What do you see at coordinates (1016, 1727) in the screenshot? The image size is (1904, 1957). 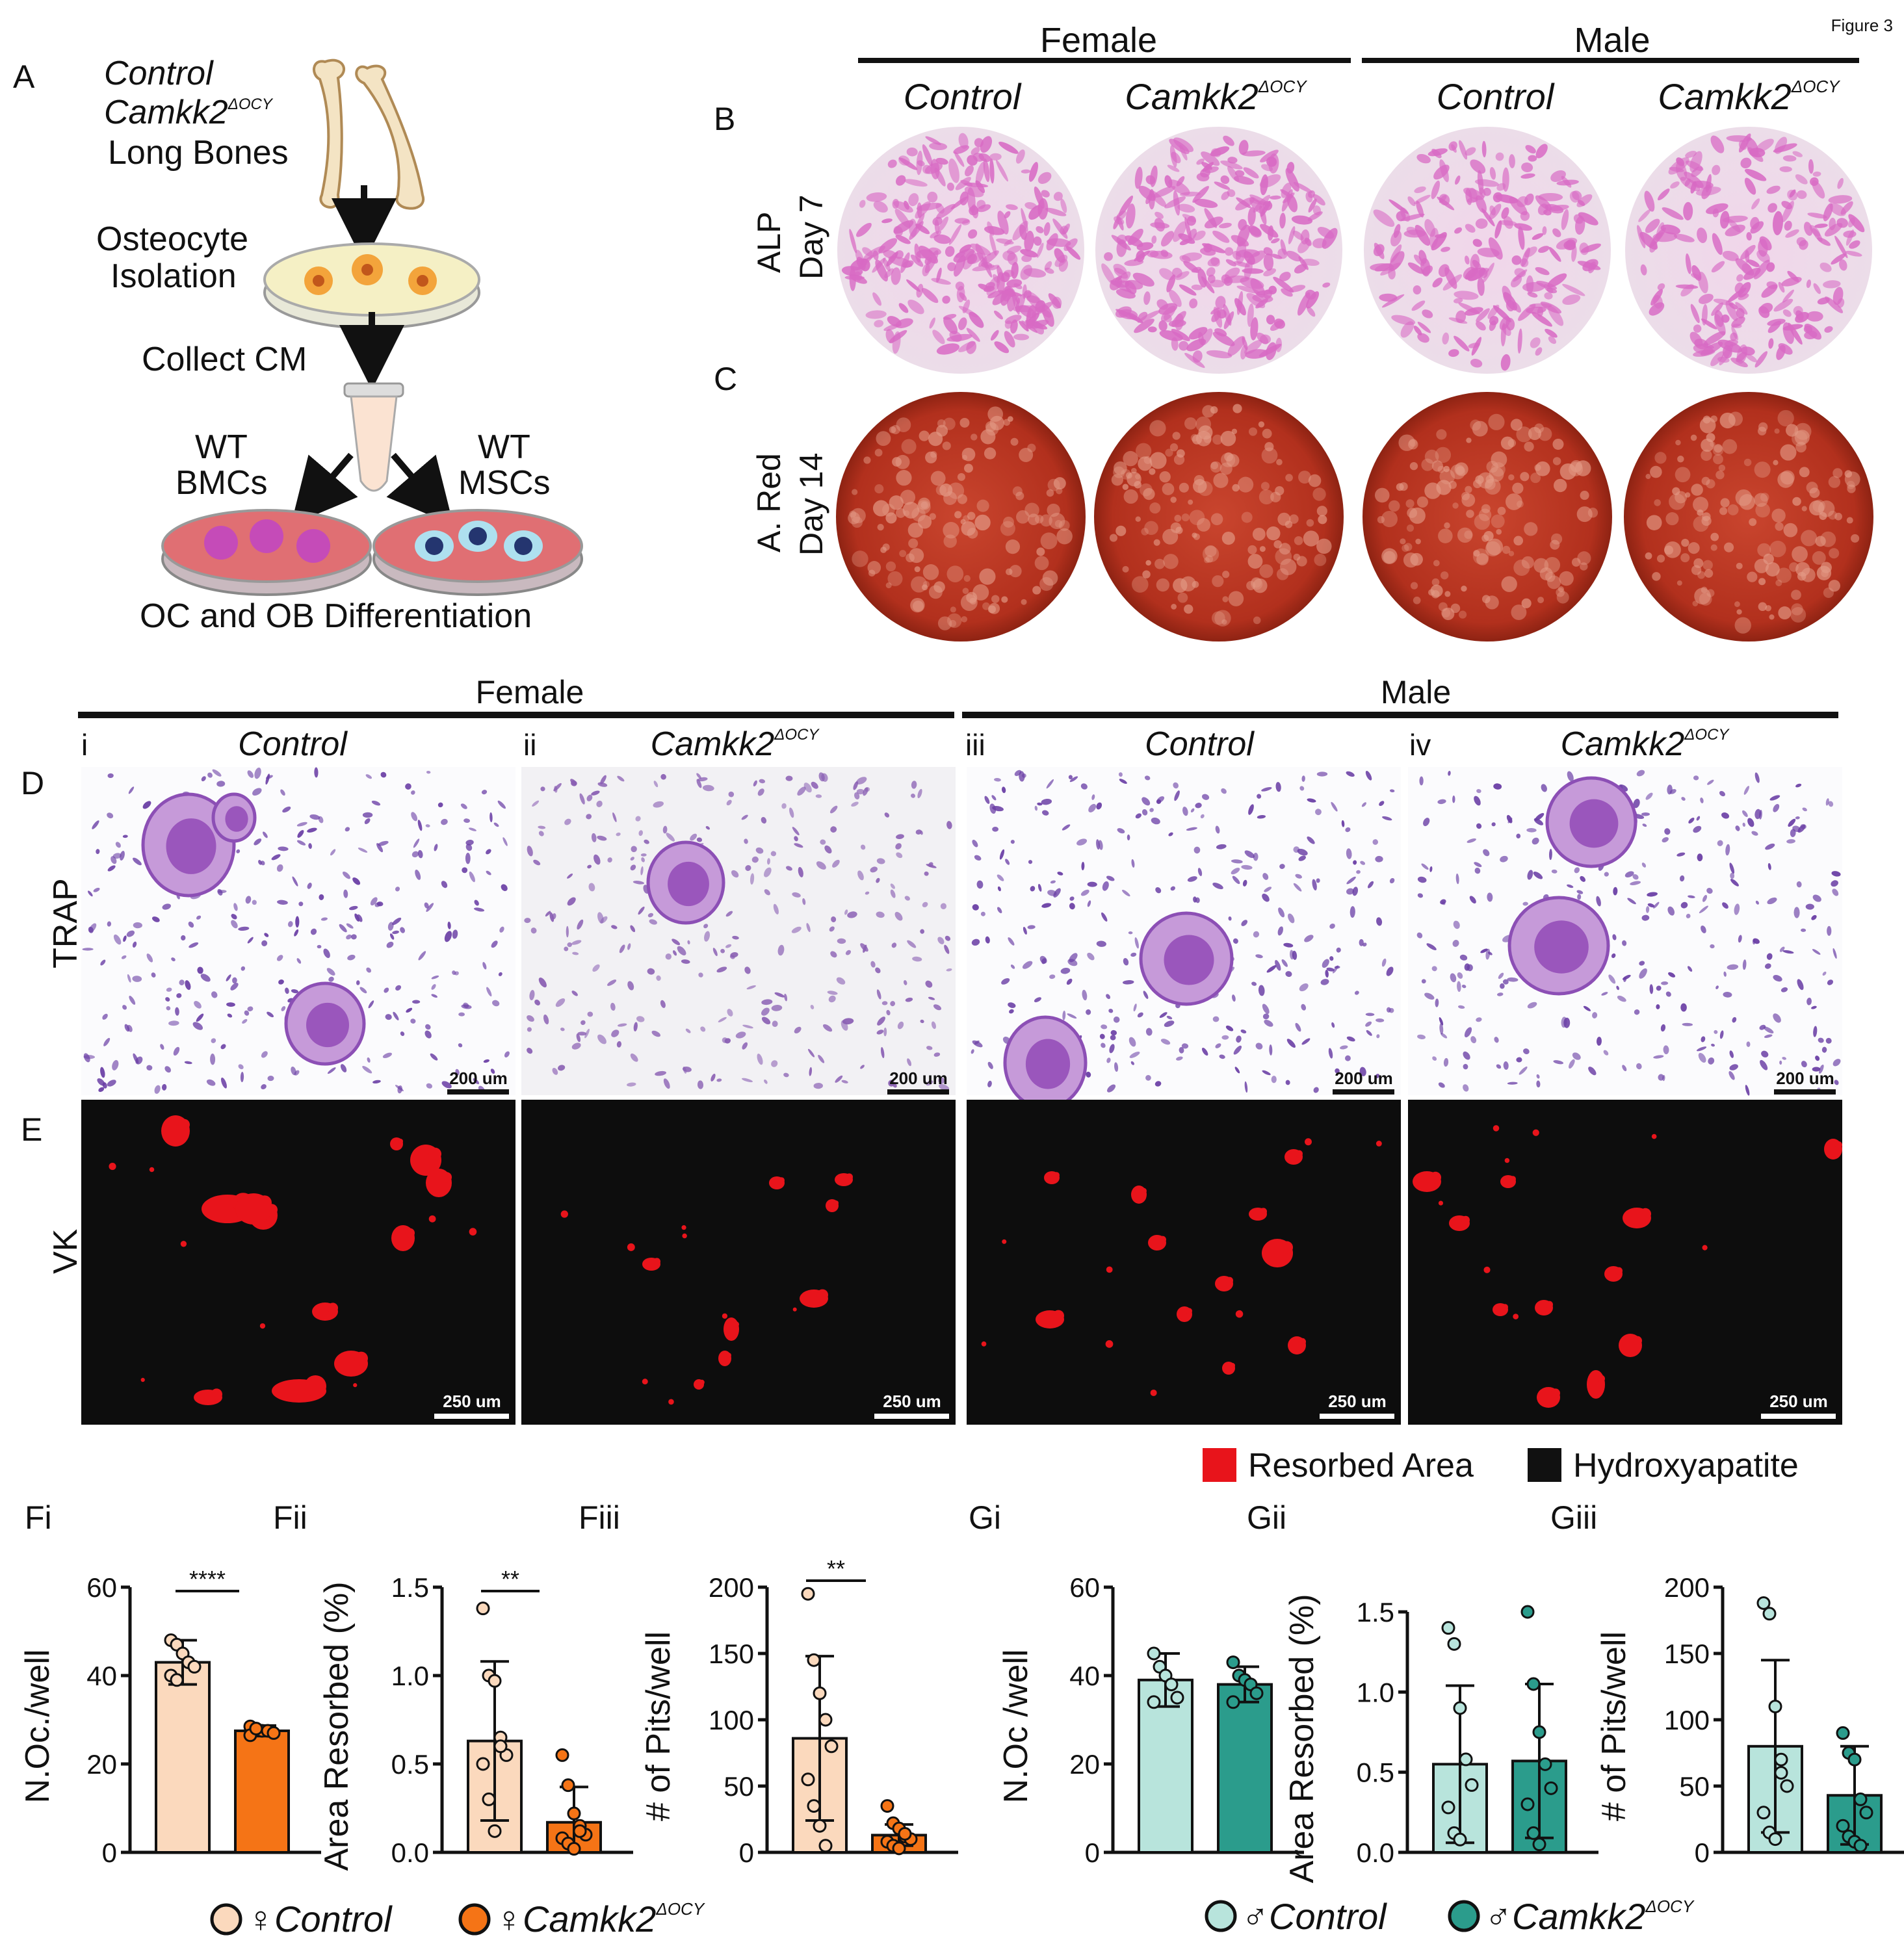 I see `y-axis-label: N.Oc /well` at bounding box center [1016, 1727].